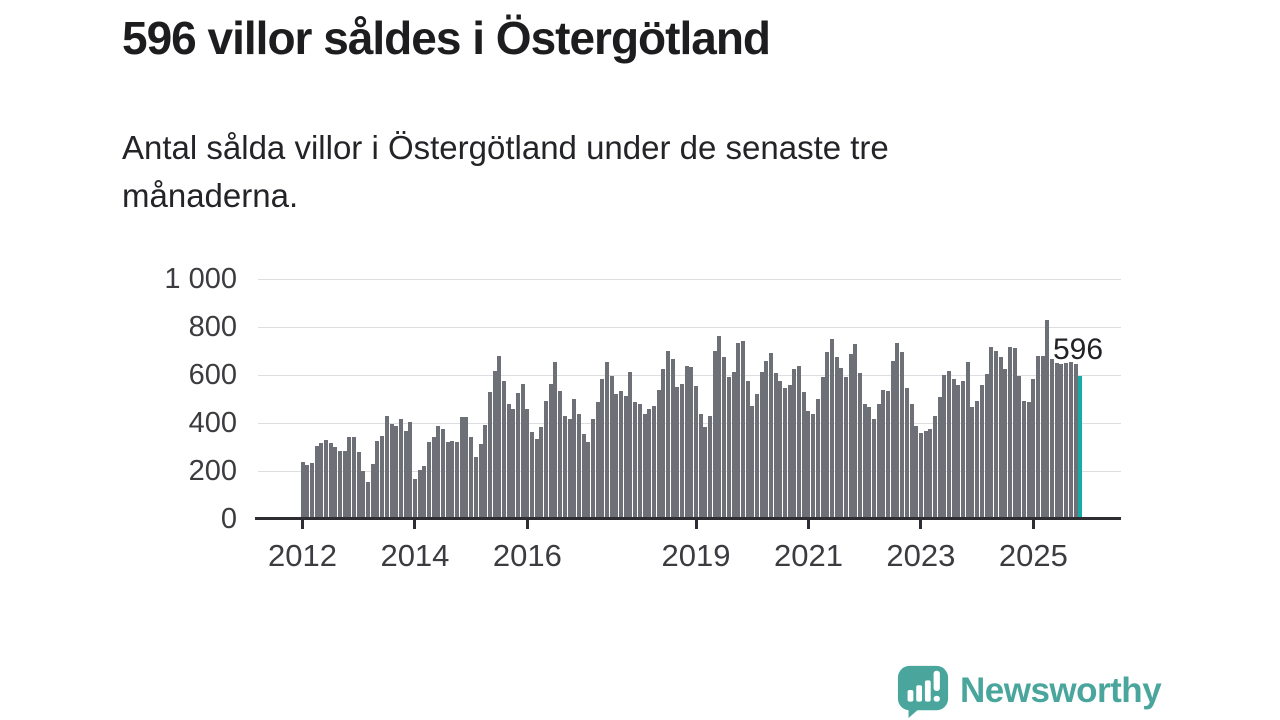 The height and width of the screenshot is (720, 1280). I want to click on x-axis-label-2023: 2023, so click(921, 555).